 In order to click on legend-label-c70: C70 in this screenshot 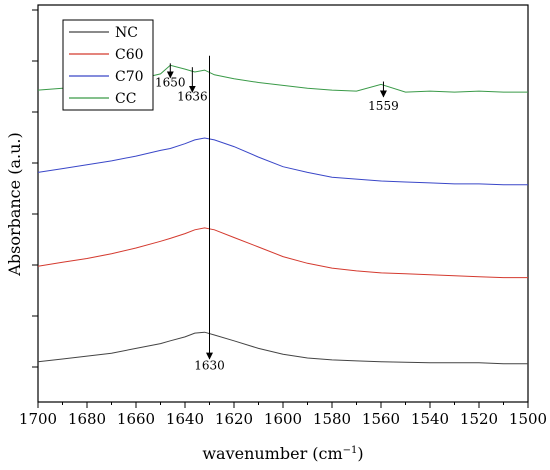, I will do `click(129, 77)`.